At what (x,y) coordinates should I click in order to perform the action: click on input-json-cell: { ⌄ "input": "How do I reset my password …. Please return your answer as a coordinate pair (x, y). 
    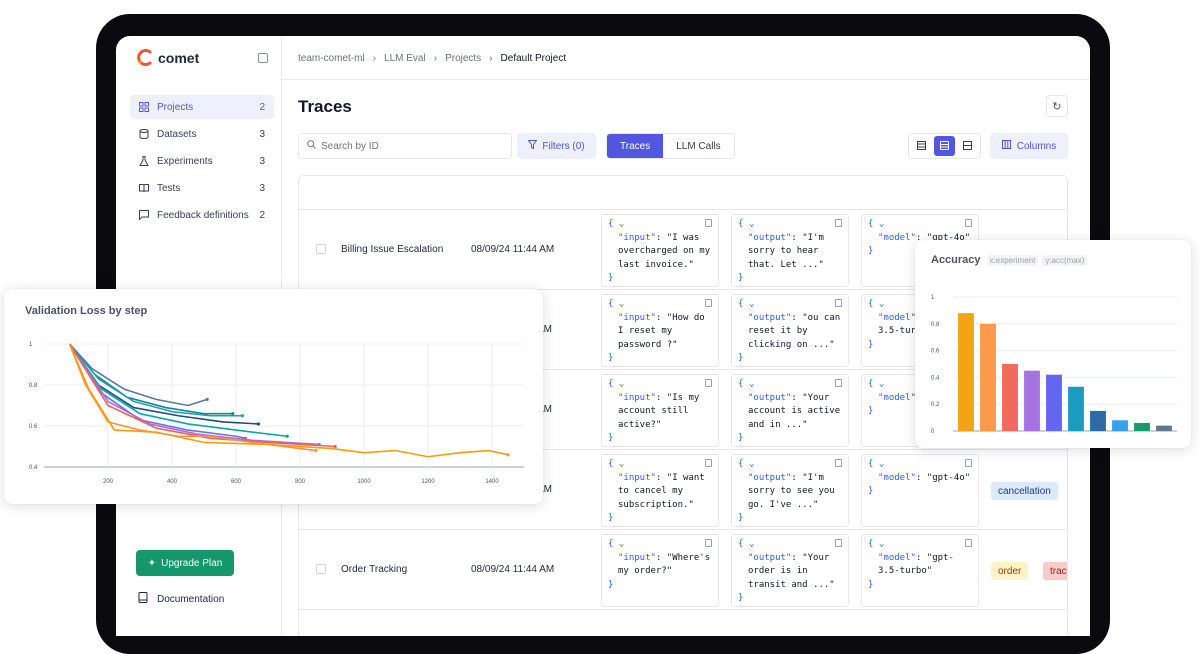
    Looking at the image, I should click on (660, 330).